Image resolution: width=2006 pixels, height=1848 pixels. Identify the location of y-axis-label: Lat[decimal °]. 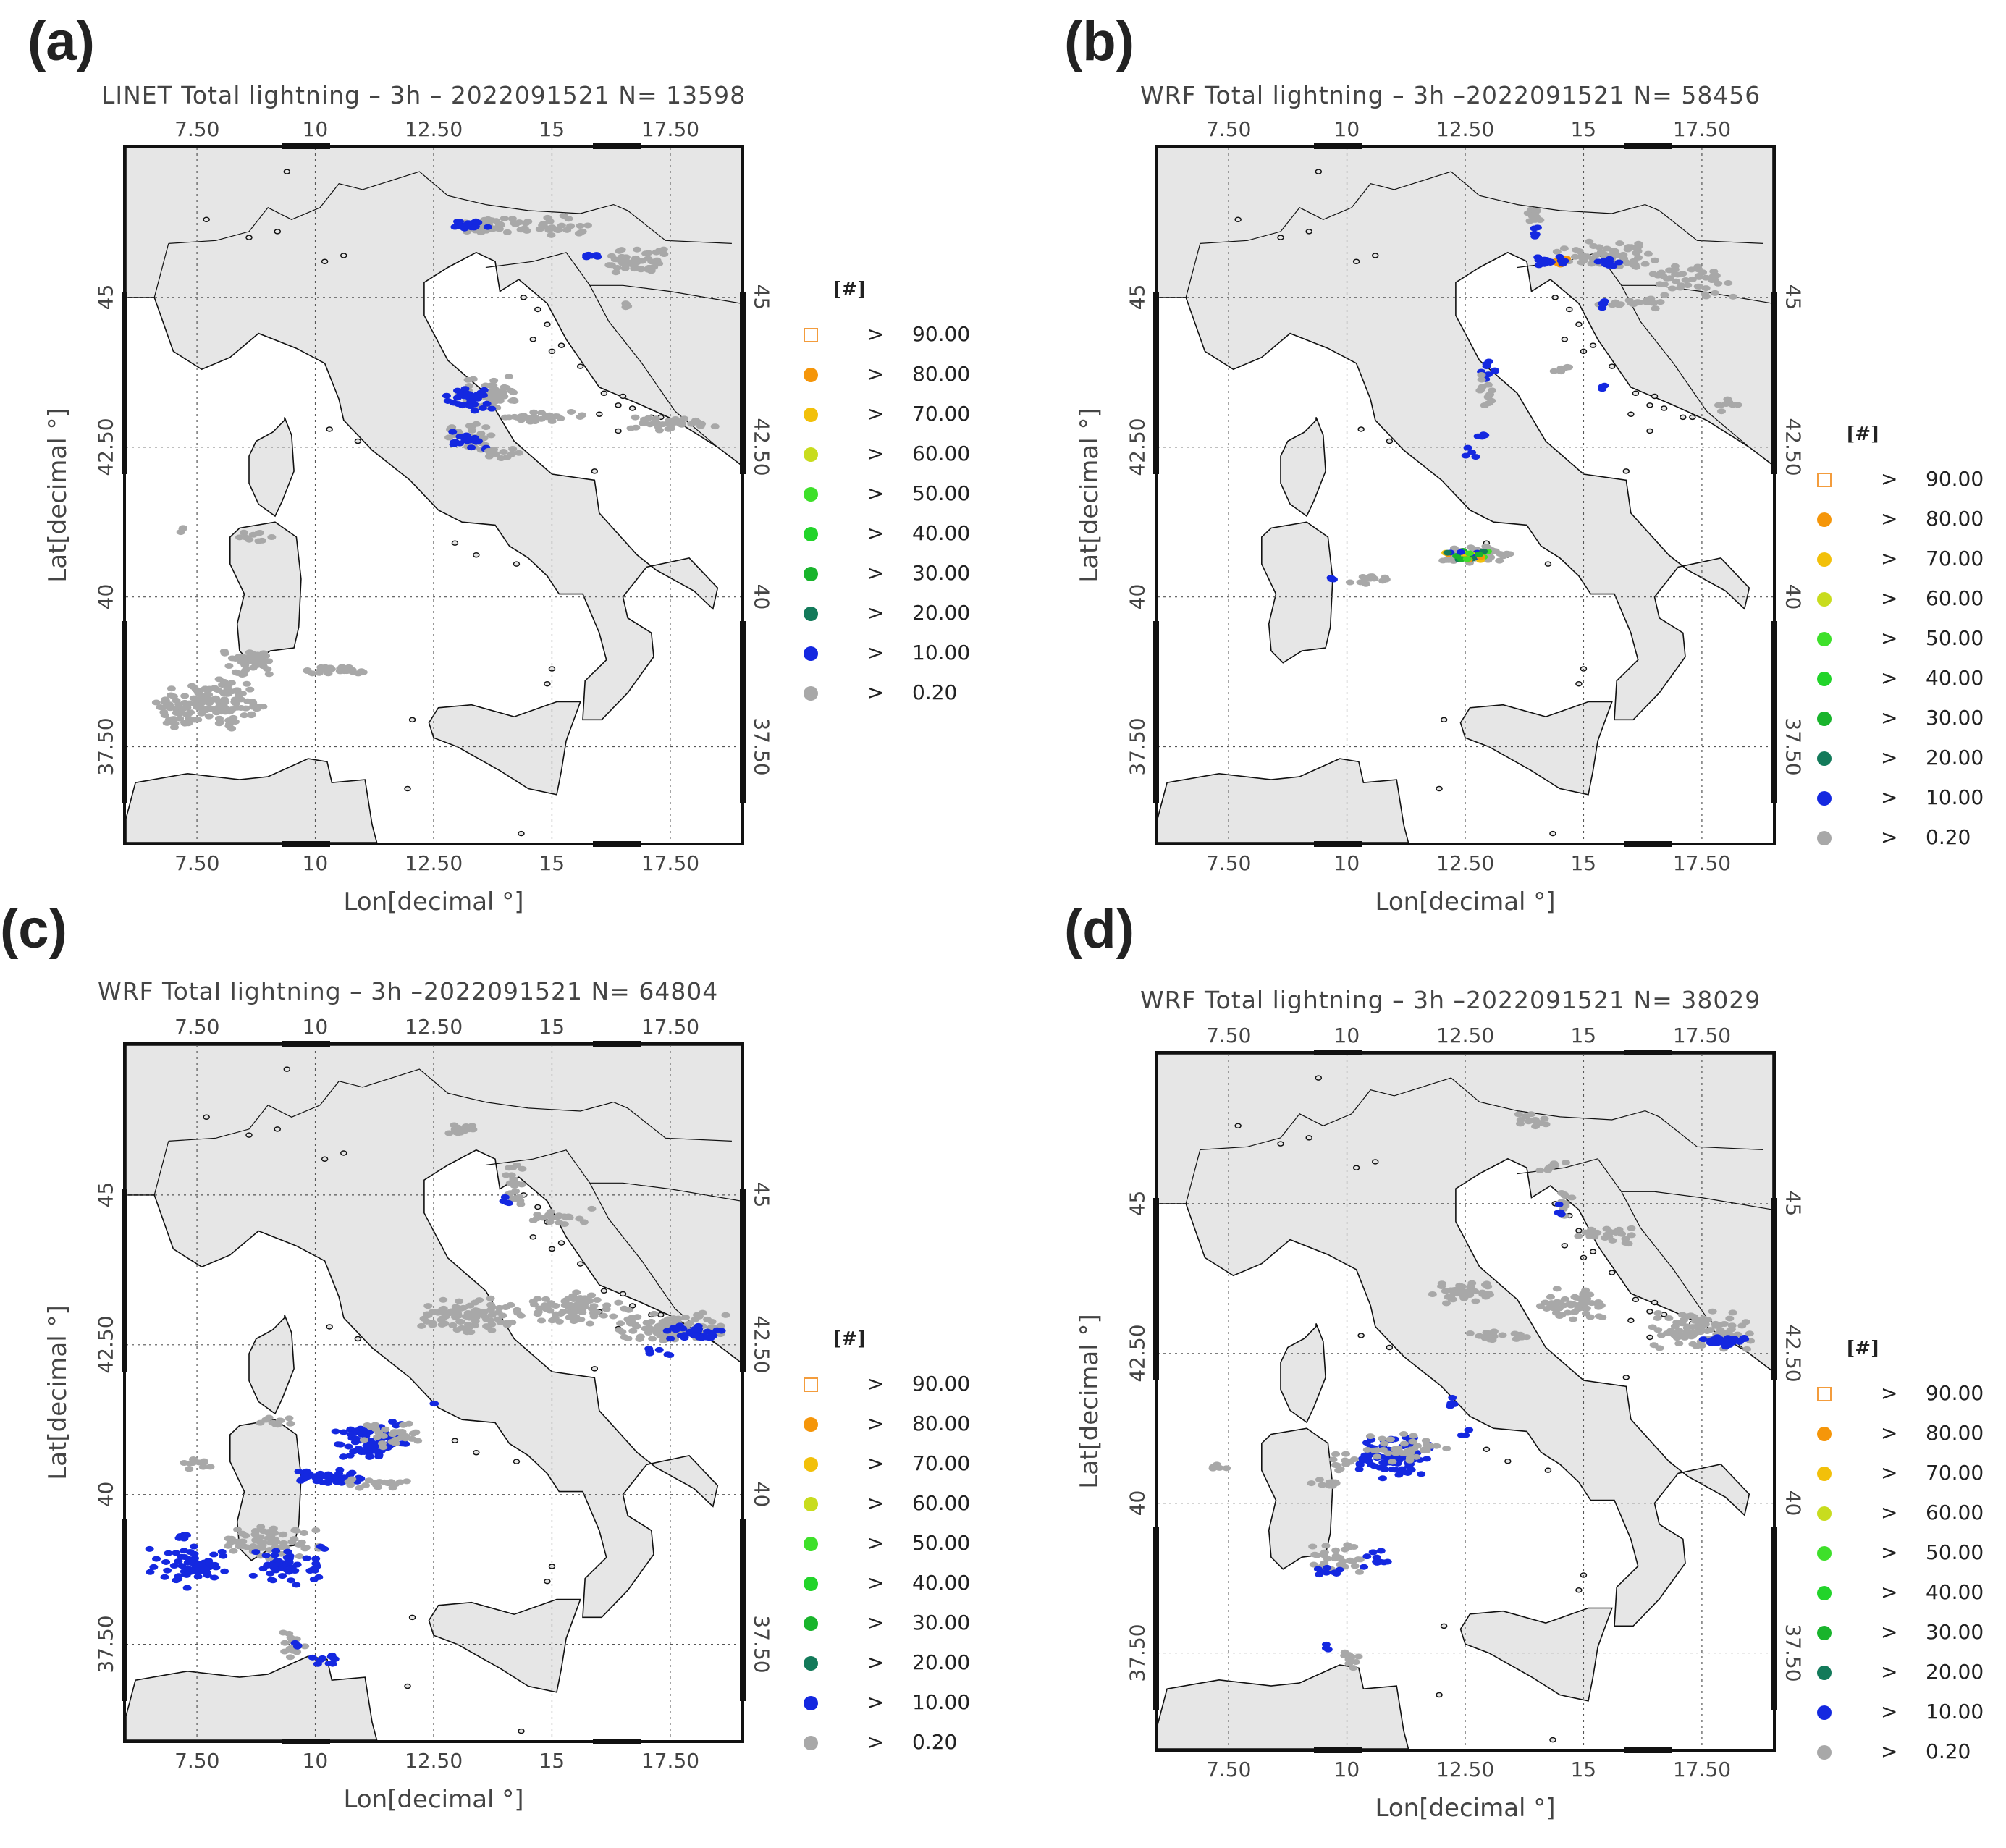
(58, 495).